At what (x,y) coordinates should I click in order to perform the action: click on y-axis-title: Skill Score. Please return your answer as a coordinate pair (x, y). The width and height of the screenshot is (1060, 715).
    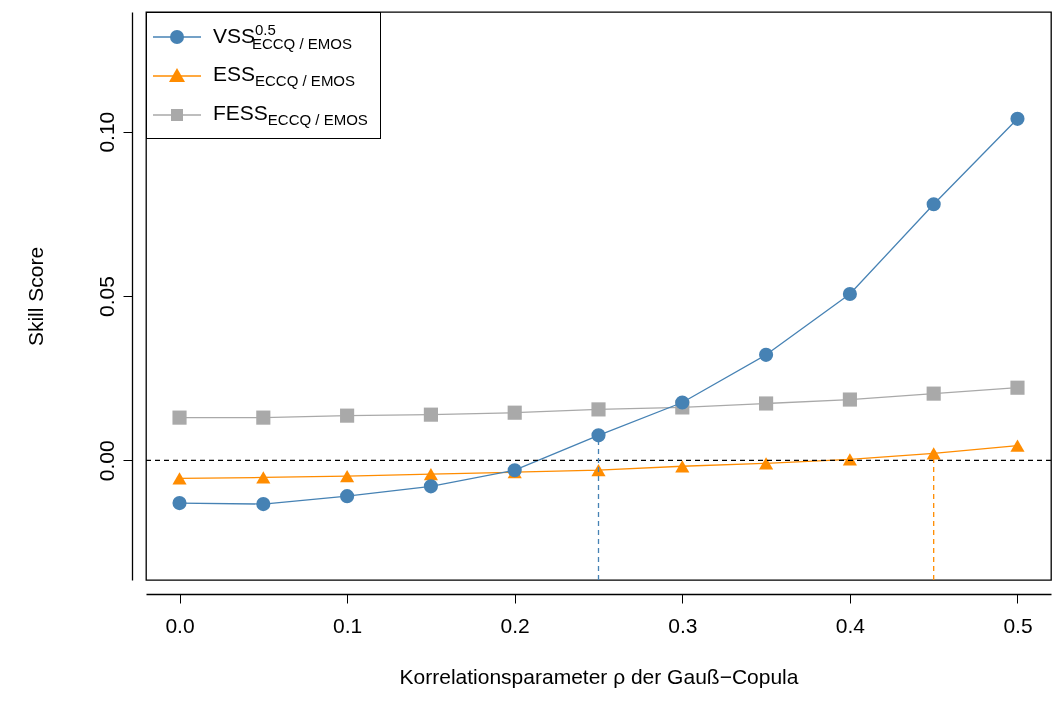
    Looking at the image, I should click on (35, 296).